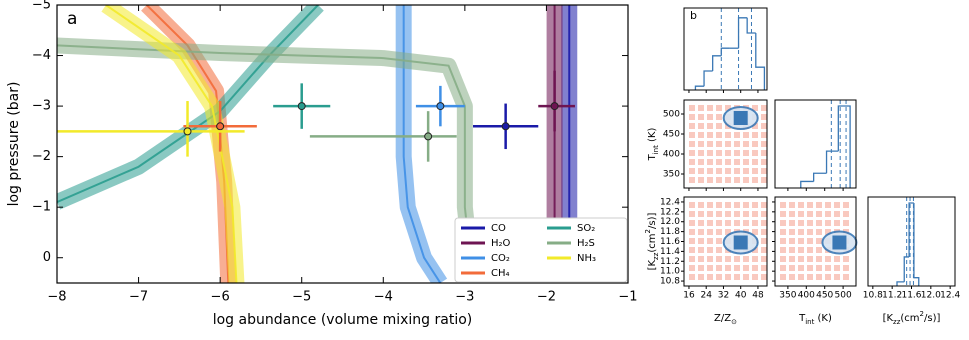  What do you see at coordinates (725, 319) in the screenshot?
I see `x-axis-label: Z/Z⊙` at bounding box center [725, 319].